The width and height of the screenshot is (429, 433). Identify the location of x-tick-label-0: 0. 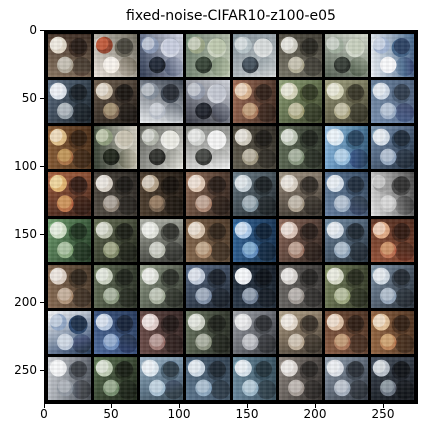
(44, 414).